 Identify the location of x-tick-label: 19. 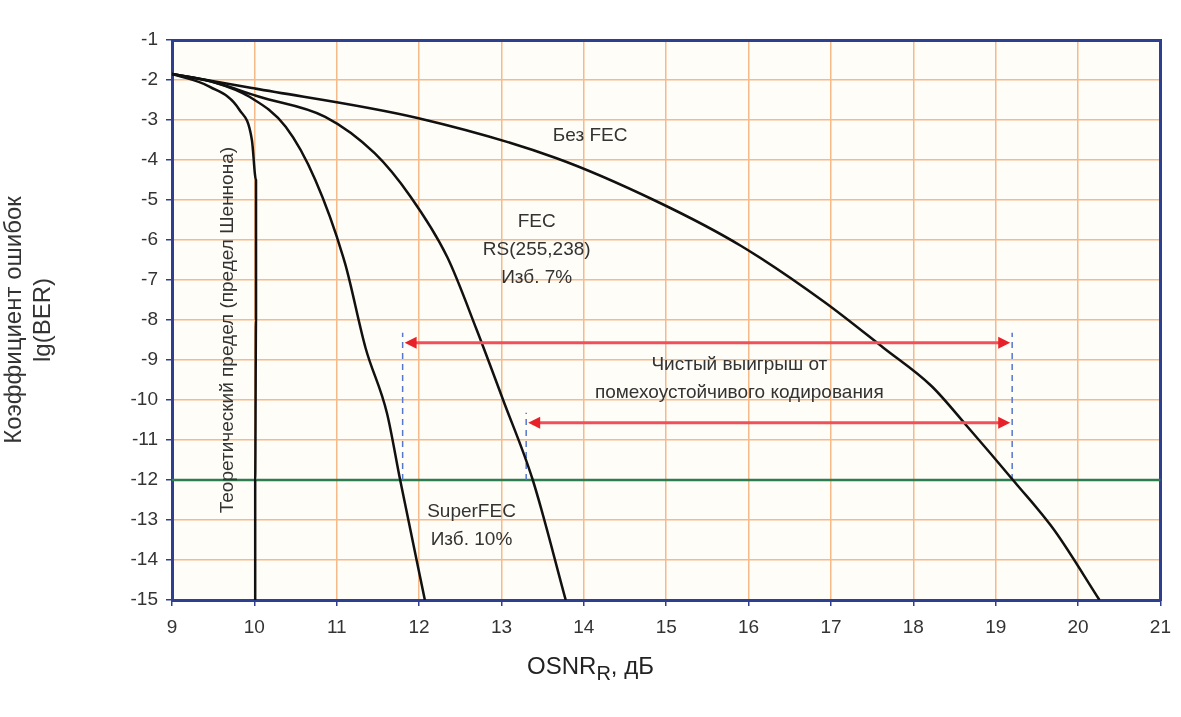
(996, 626).